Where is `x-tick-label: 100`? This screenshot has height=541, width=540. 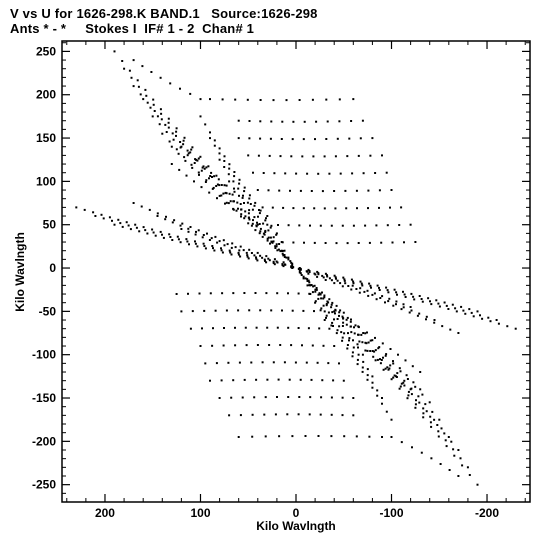 x-tick-label: 100 is located at coordinates (200, 513).